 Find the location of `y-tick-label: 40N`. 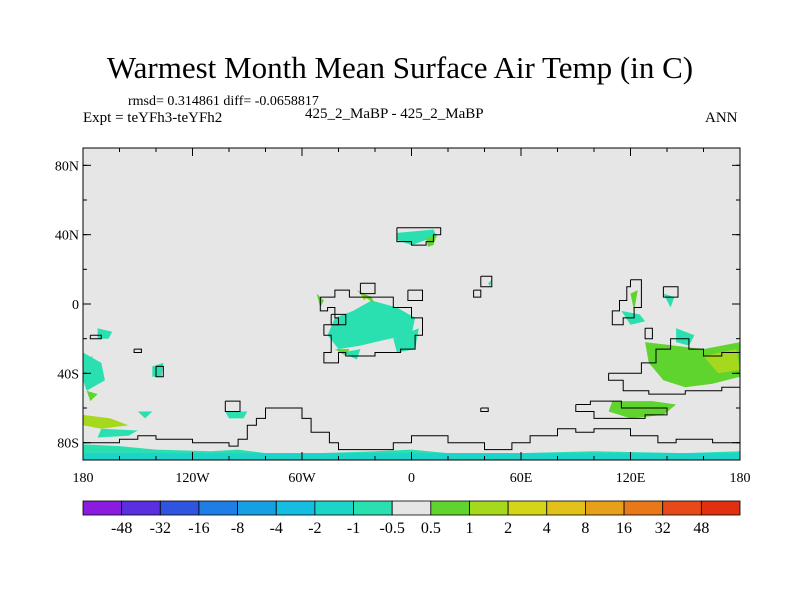

y-tick-label: 40N is located at coordinates (67, 236).